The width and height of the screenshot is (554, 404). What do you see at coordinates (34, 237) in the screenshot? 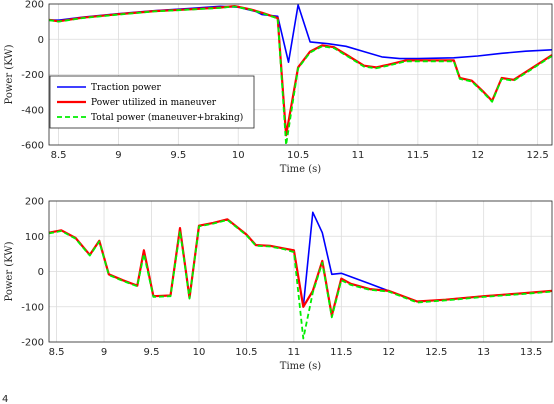
I see `y-tick-label: 100` at bounding box center [34, 237].